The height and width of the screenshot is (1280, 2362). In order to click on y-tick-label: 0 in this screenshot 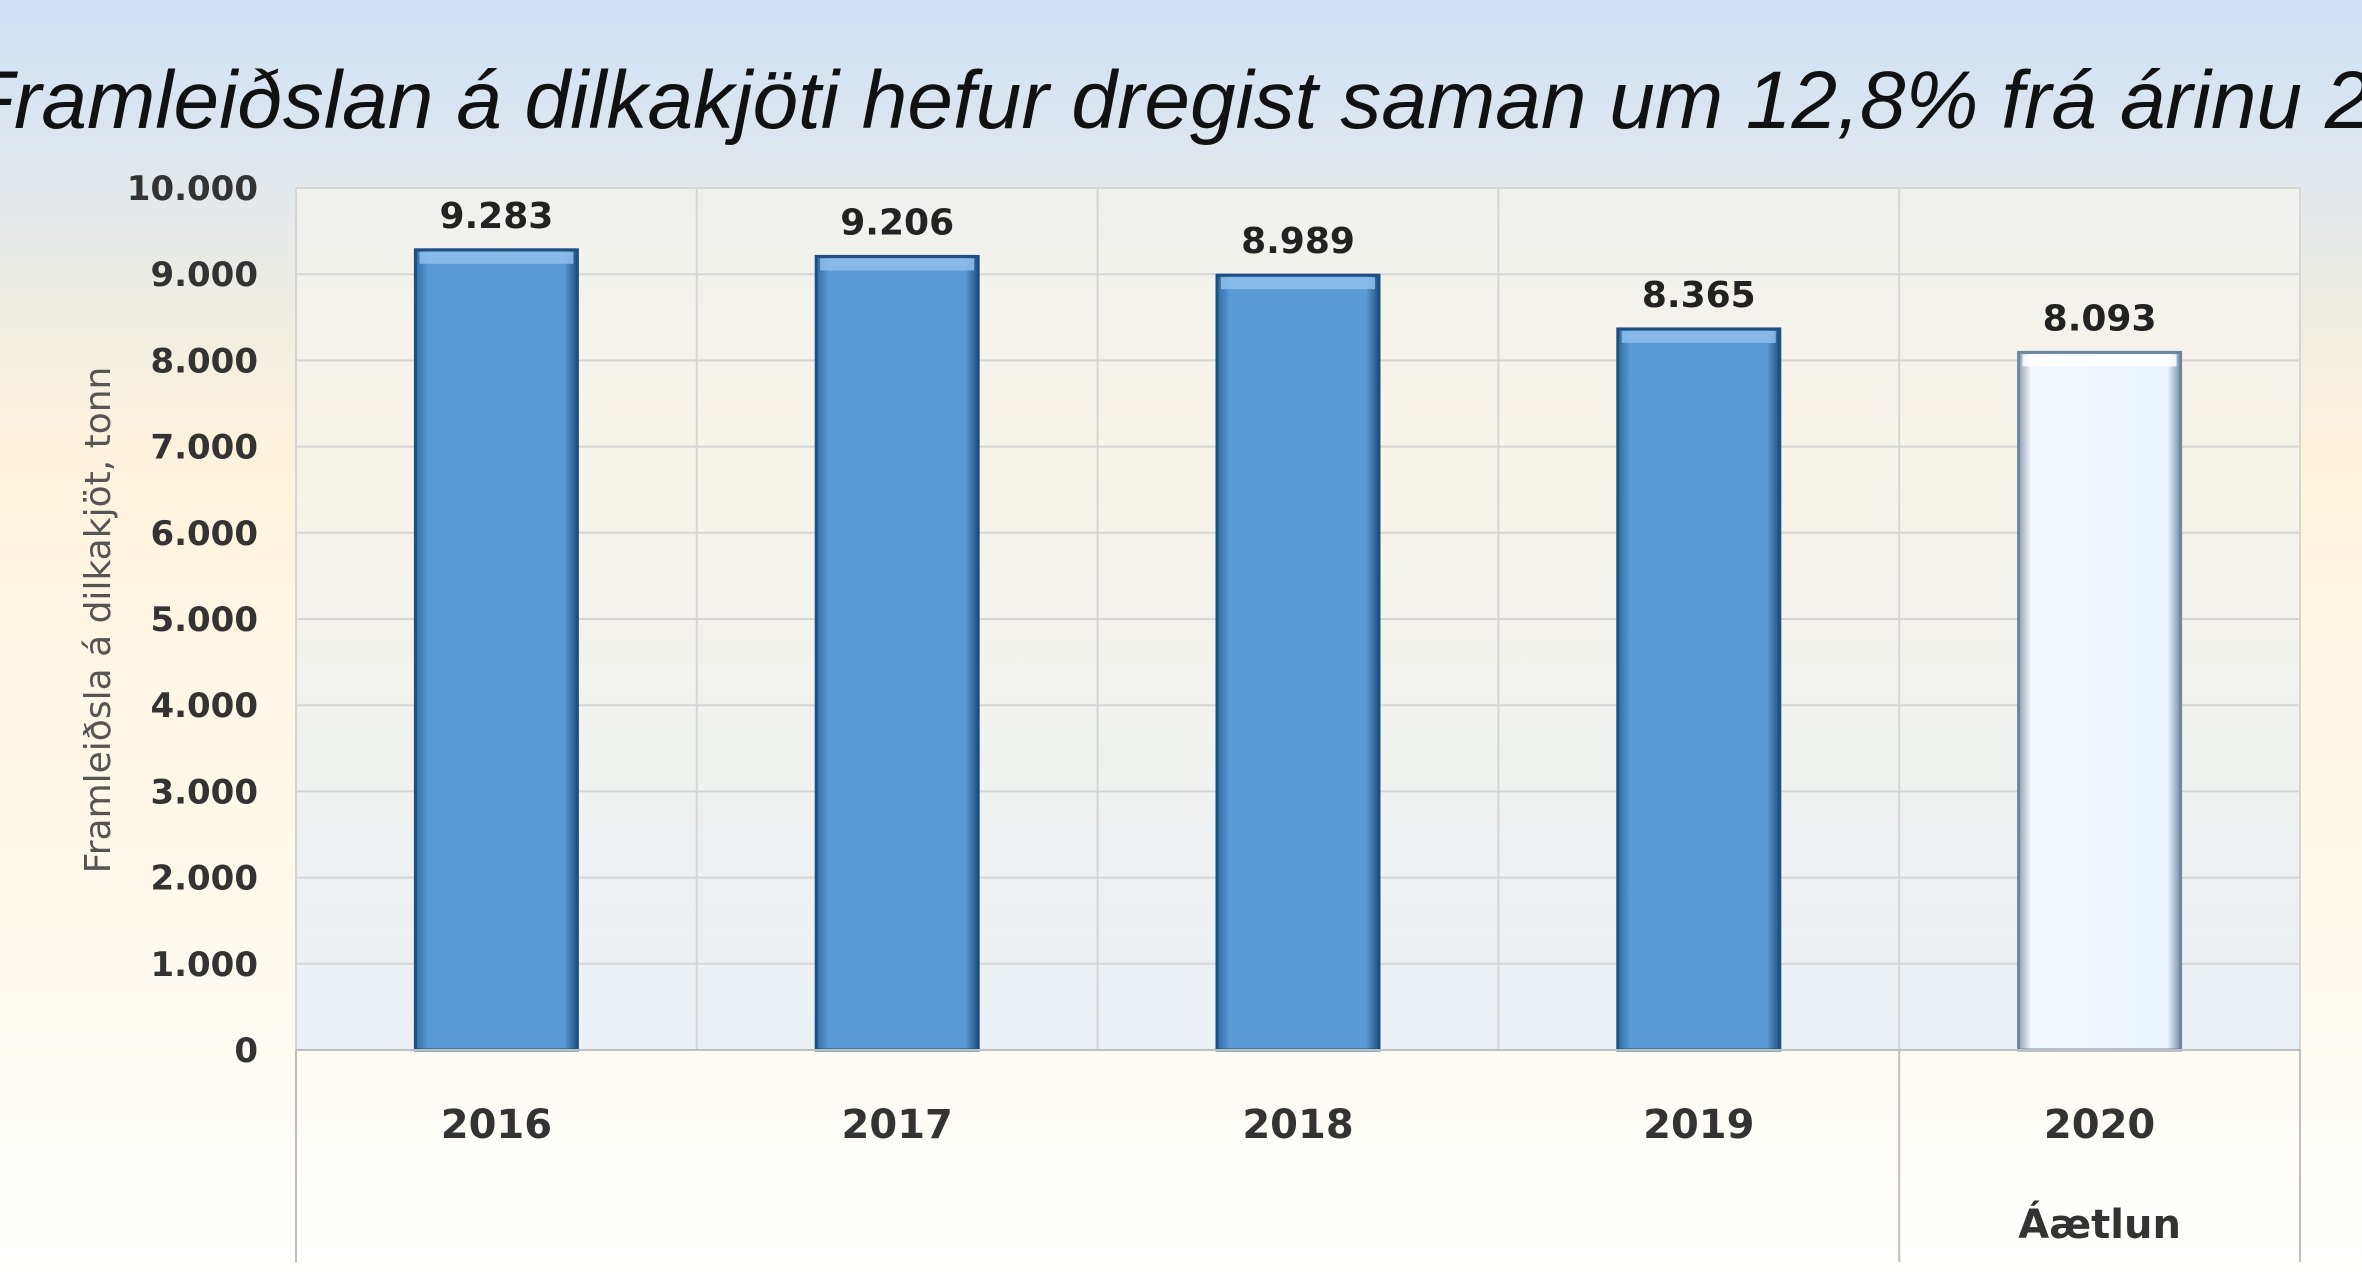, I will do `click(246, 1051)`.